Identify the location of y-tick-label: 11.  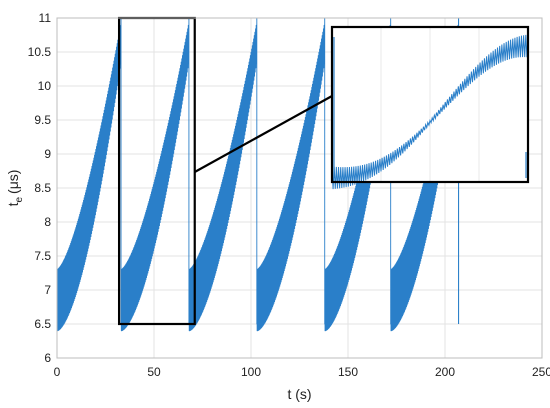
(45, 18).